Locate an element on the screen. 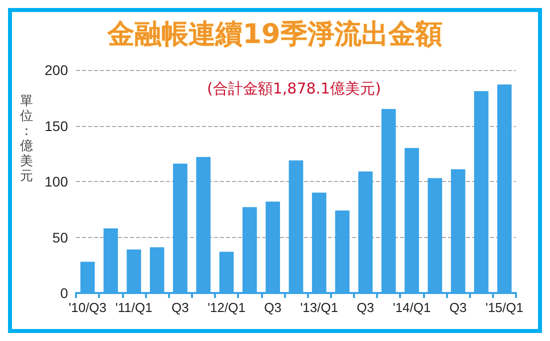 The width and height of the screenshot is (550, 341). x-tick-label: '10/Q3 is located at coordinates (87, 307).